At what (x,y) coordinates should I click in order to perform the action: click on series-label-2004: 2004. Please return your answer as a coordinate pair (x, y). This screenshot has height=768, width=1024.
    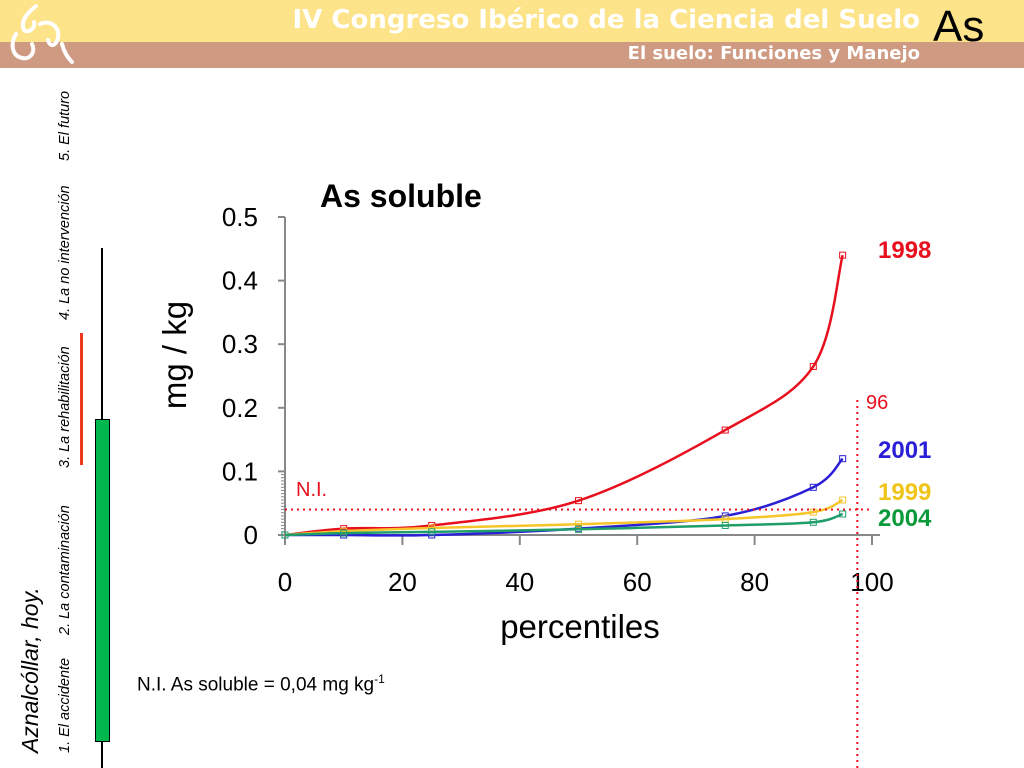
    Looking at the image, I should click on (905, 518).